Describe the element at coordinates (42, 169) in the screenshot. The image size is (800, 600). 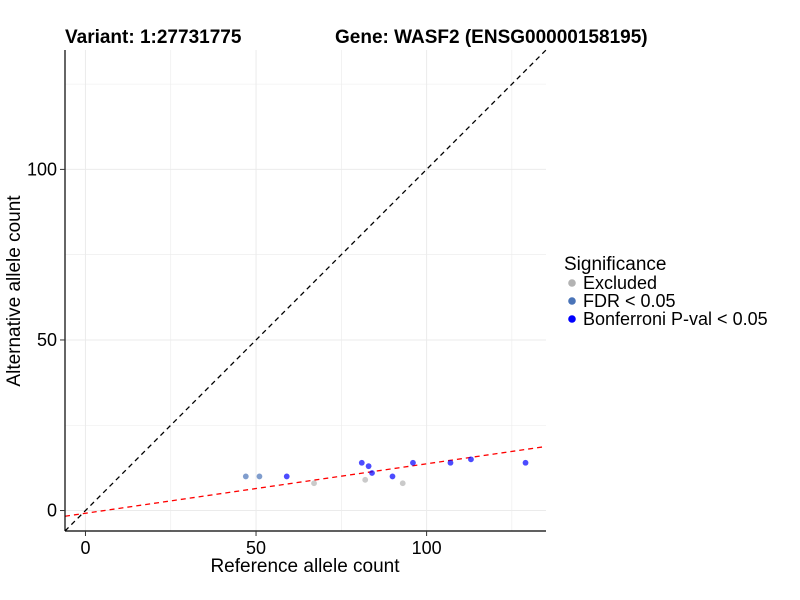
I see `y-tick-label: 100` at that location.